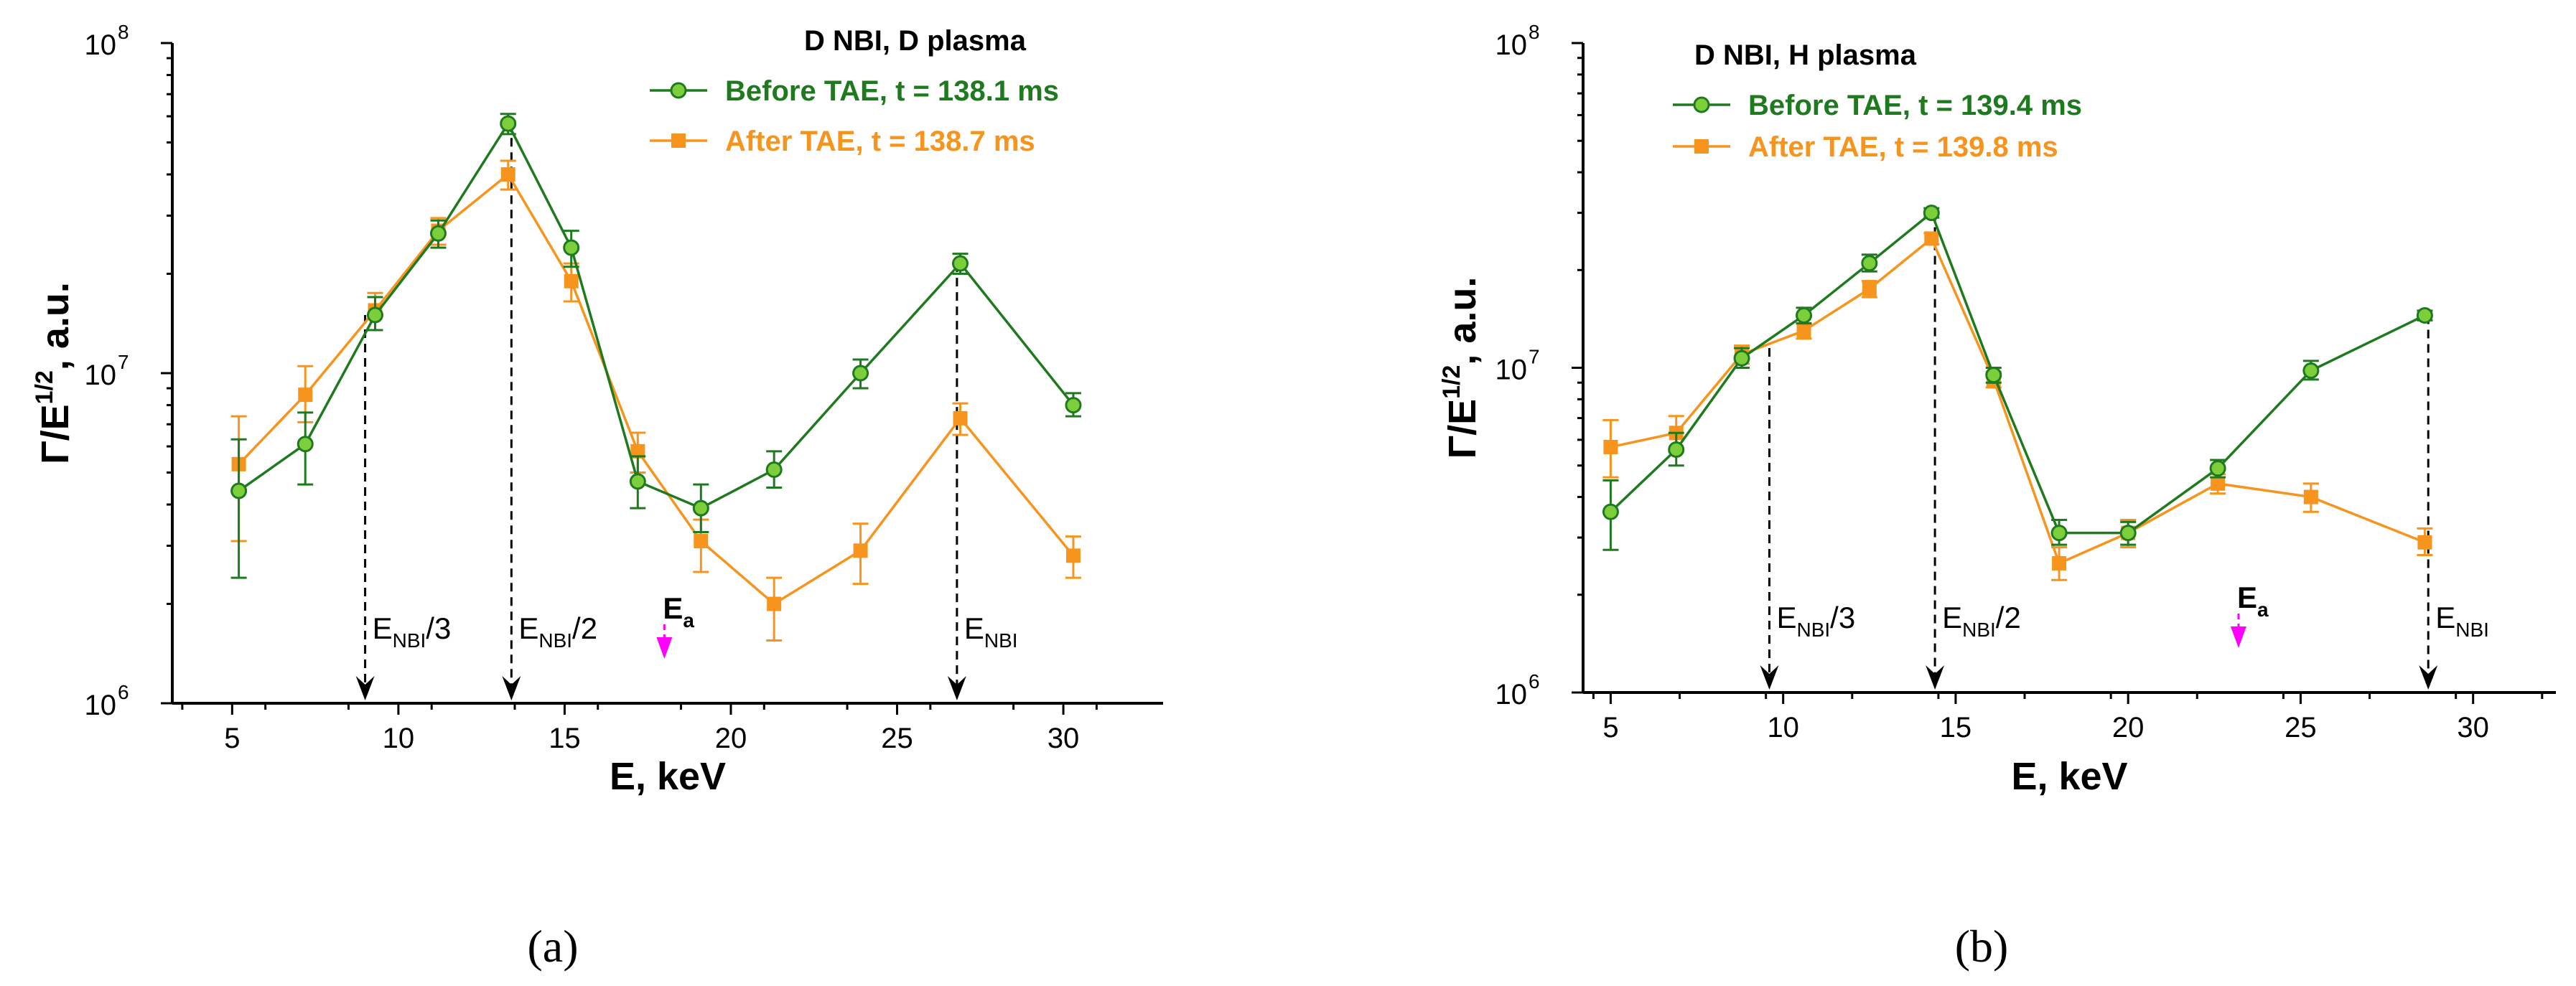 This screenshot has height=986, width=2576. What do you see at coordinates (2247, 597) in the screenshot?
I see `panel-b-ea-label-main: E` at bounding box center [2247, 597].